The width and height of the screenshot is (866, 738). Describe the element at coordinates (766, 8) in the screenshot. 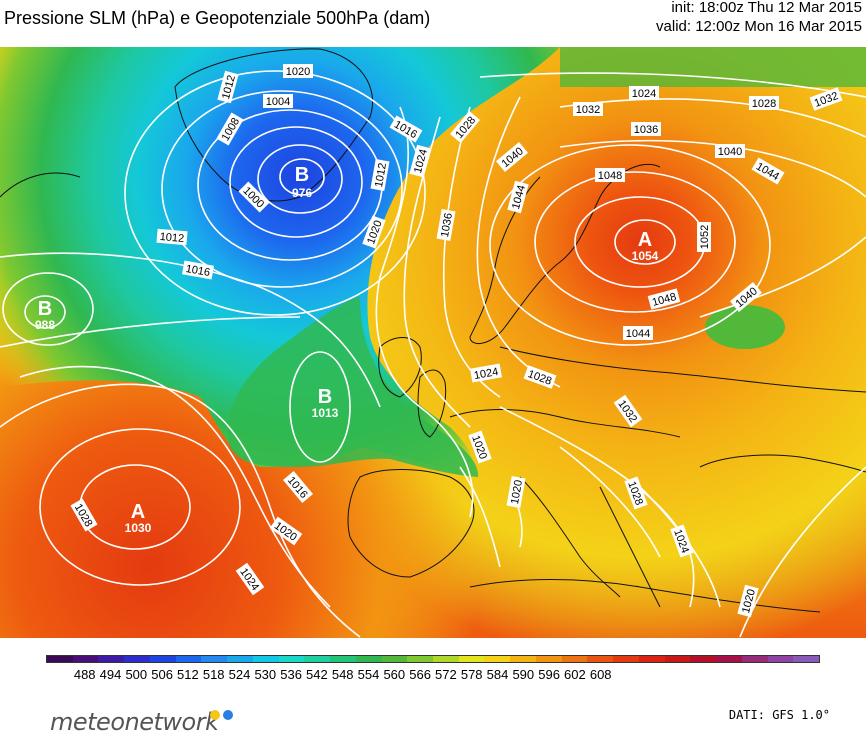

I see `init-time: init: 18:00z Thu 12 Mar 2015` at that location.